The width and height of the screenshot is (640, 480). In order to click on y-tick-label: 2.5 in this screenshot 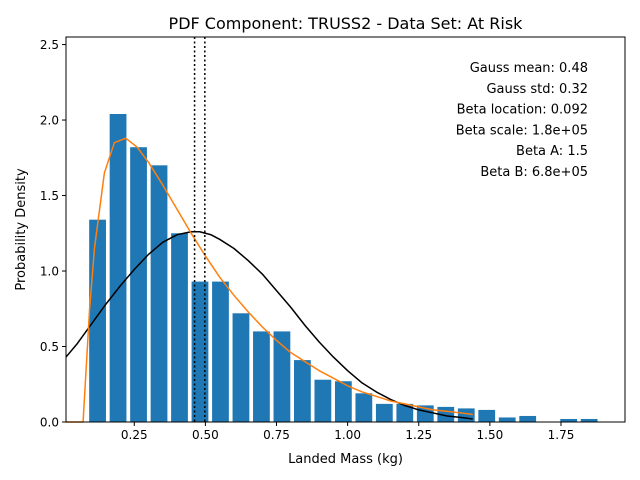, I will do `click(49, 45)`.